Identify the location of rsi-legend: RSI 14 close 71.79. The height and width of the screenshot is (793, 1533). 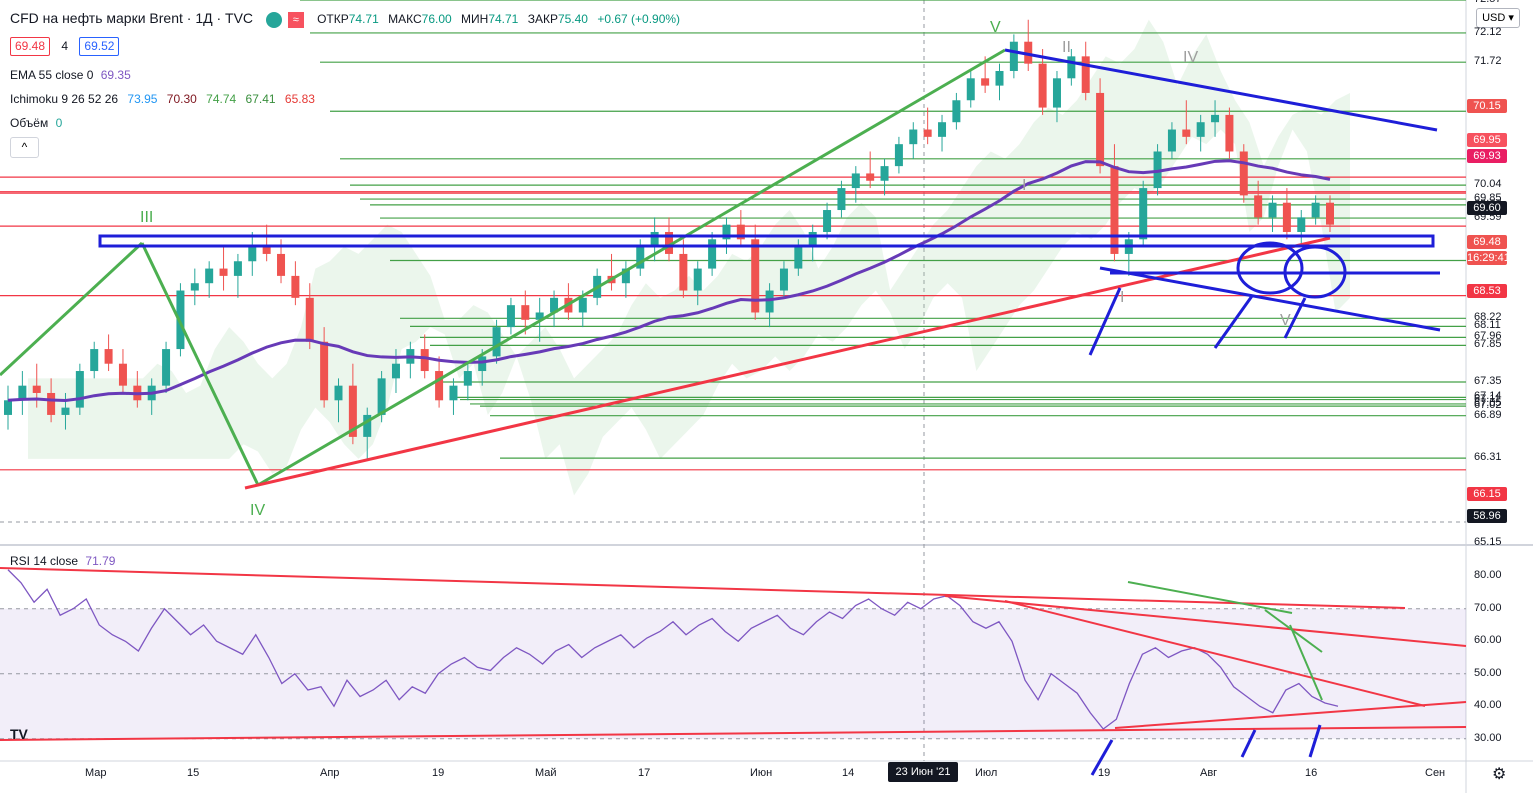
(62, 561).